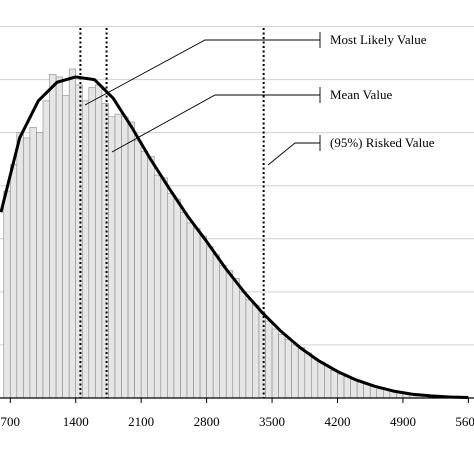 This screenshot has height=474, width=474. I want to click on callout-label: Mean Value, so click(361, 94).